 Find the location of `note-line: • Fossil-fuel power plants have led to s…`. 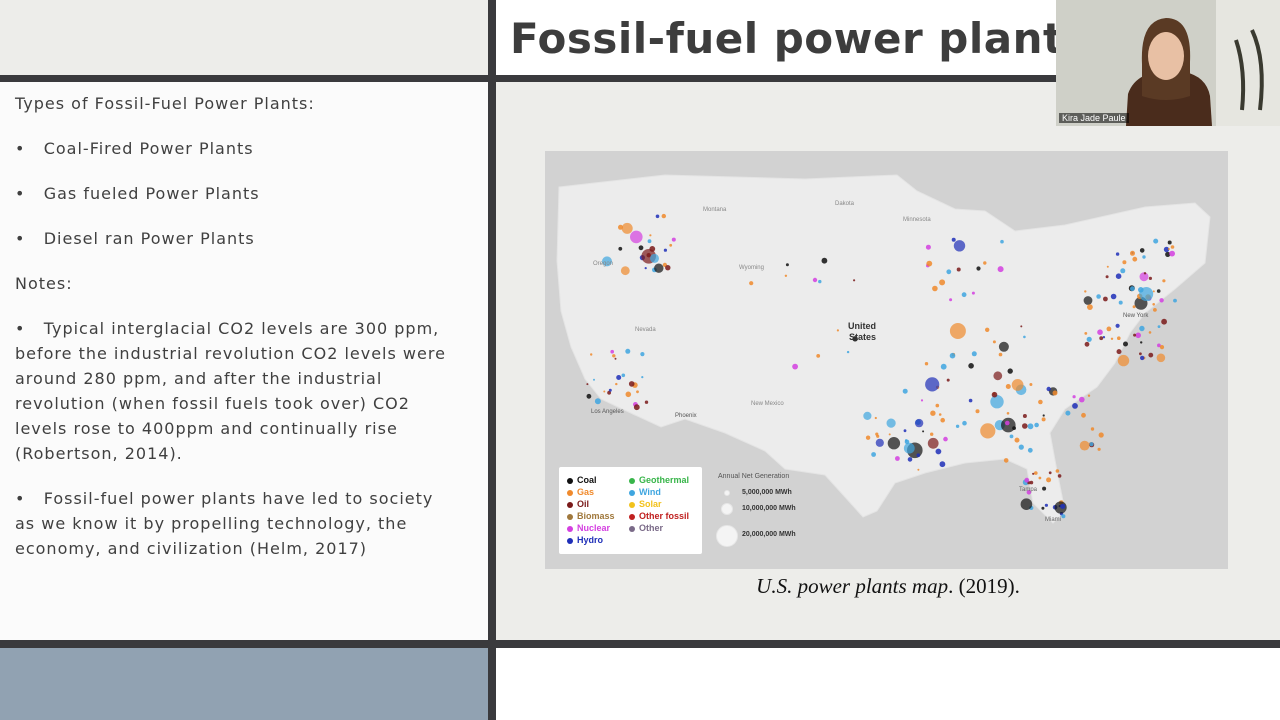

note-line: • Fossil-fuel power plants have led to s… is located at coordinates (245, 498).